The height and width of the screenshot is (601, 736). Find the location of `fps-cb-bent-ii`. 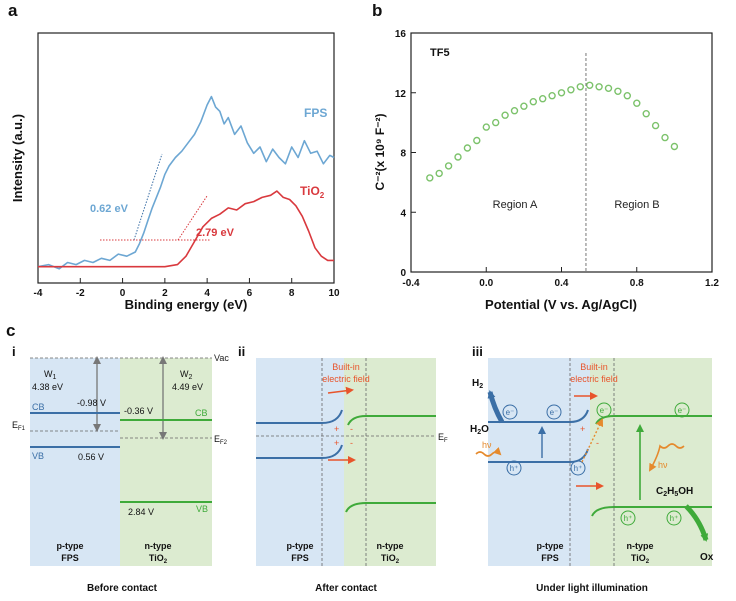

fps-cb-bent-ii is located at coordinates (299, 416).